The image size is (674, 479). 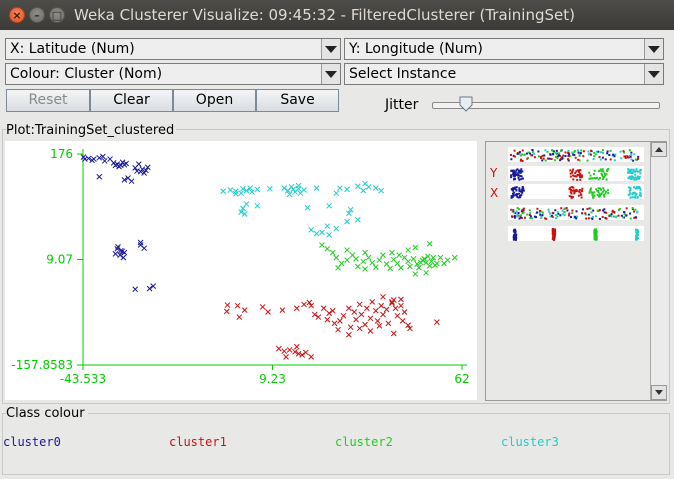 I want to click on scroll-down-icon, so click(x=659, y=392).